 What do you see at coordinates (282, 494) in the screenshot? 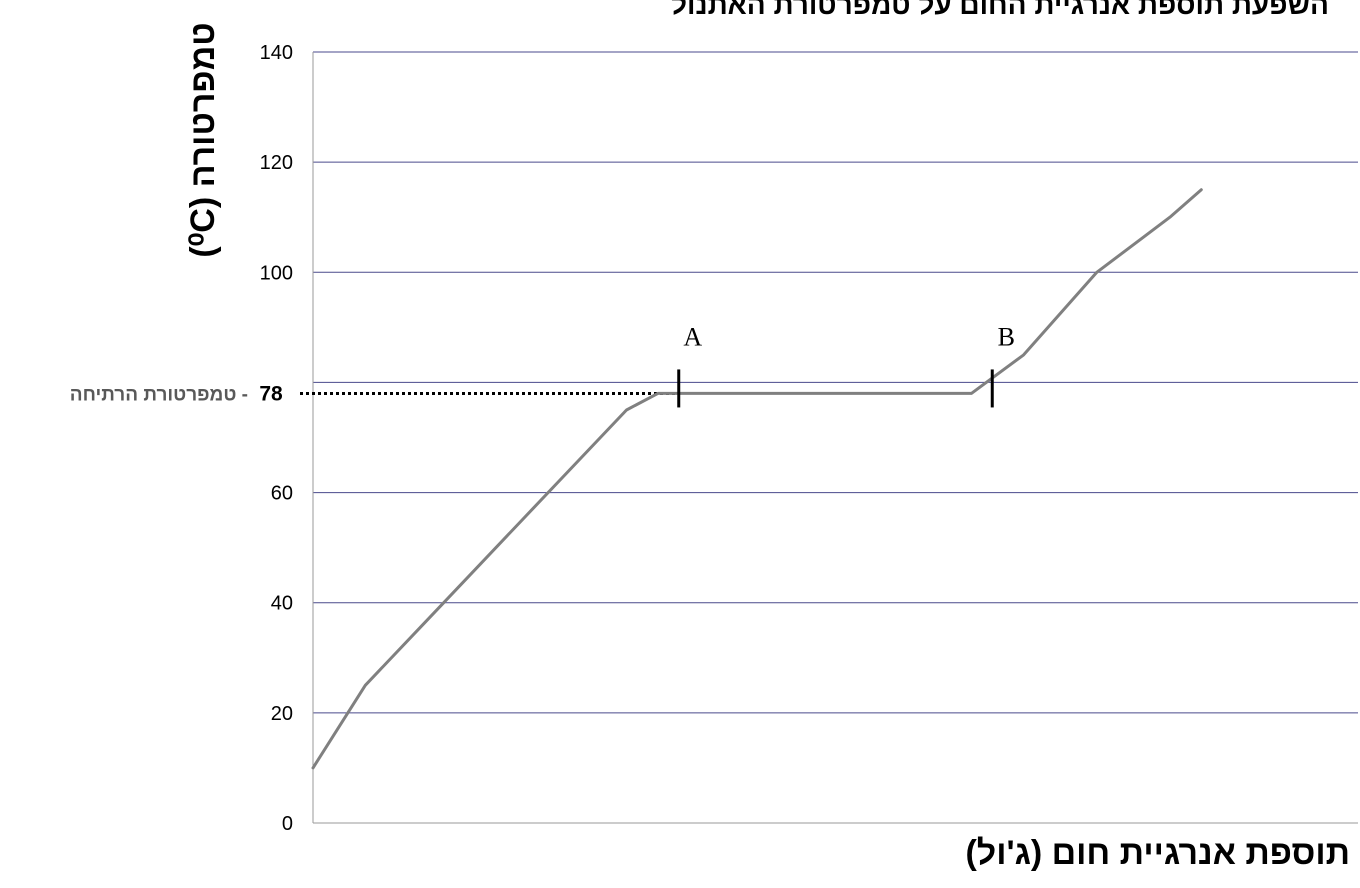
I see `y-tick-label: 60` at bounding box center [282, 494].